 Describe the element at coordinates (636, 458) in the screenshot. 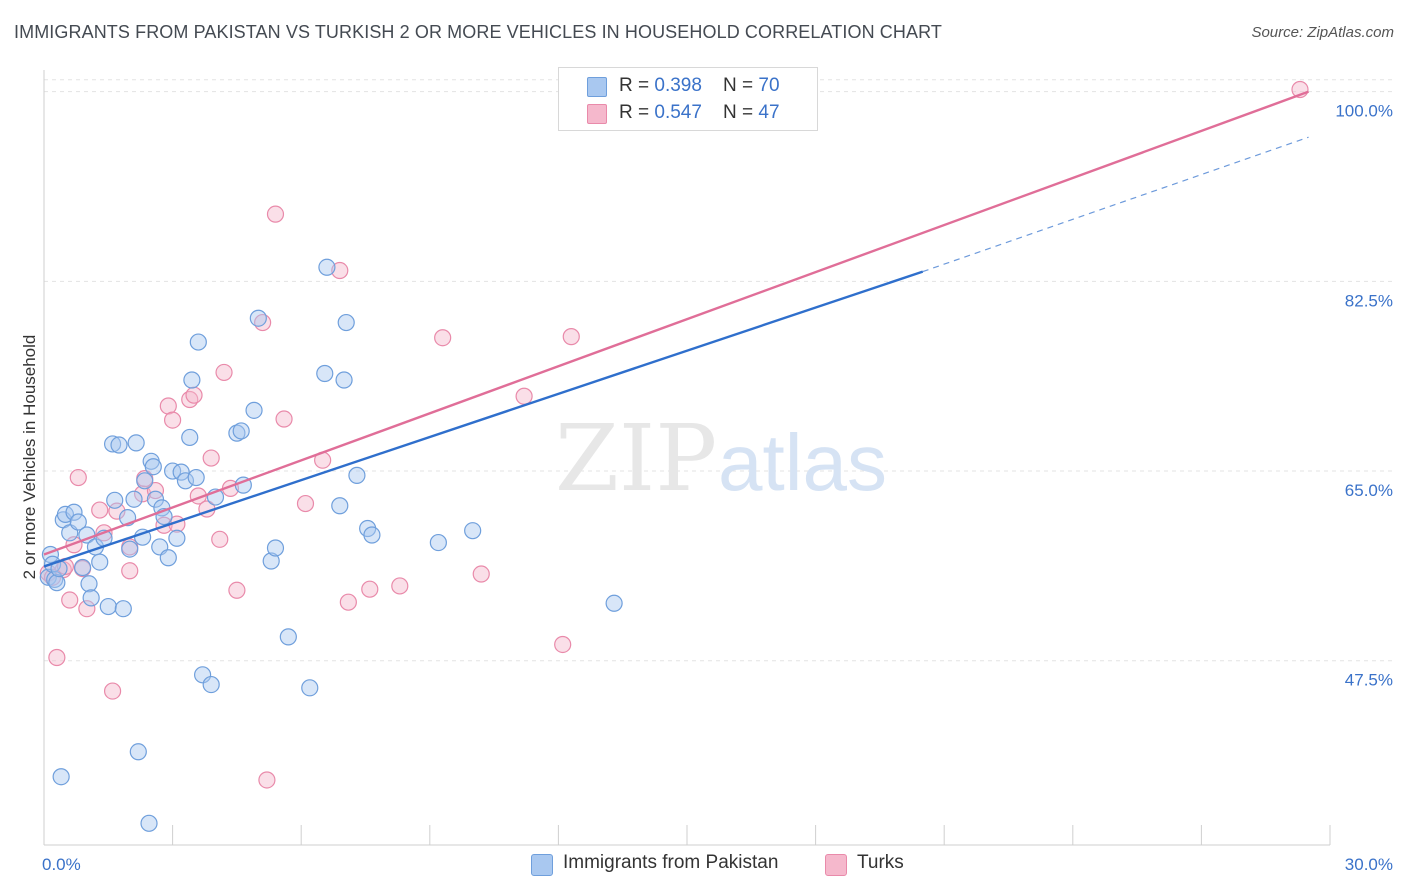

I see `watermark-zip: ZIP` at that location.